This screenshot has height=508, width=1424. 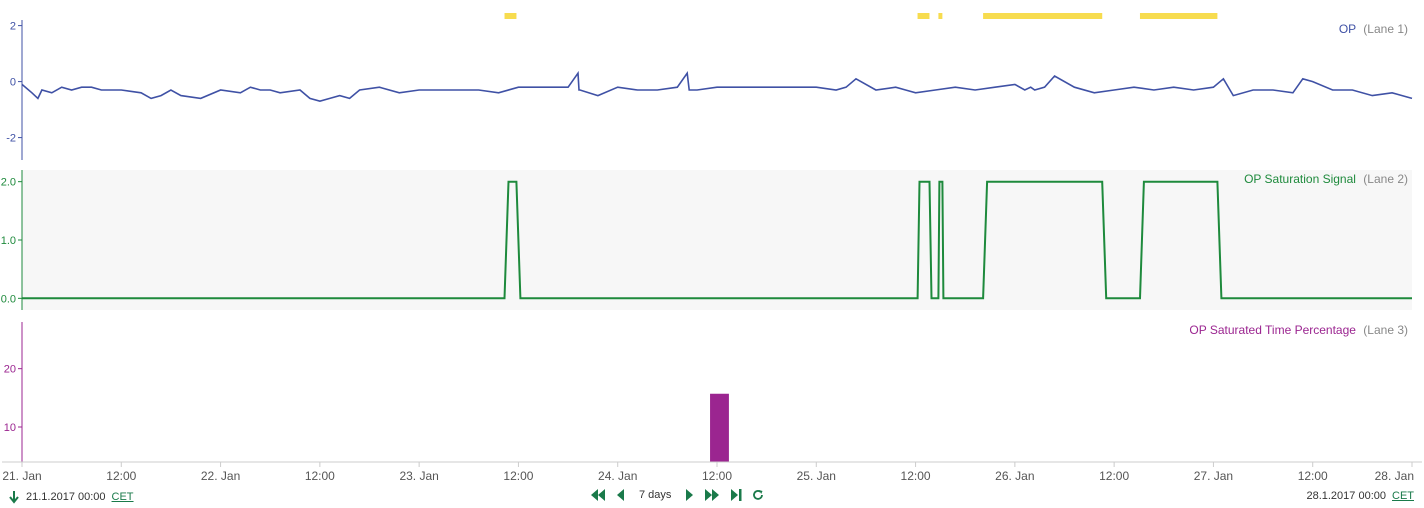 What do you see at coordinates (617, 476) in the screenshot?
I see `x-tick-label: 24. Jan` at bounding box center [617, 476].